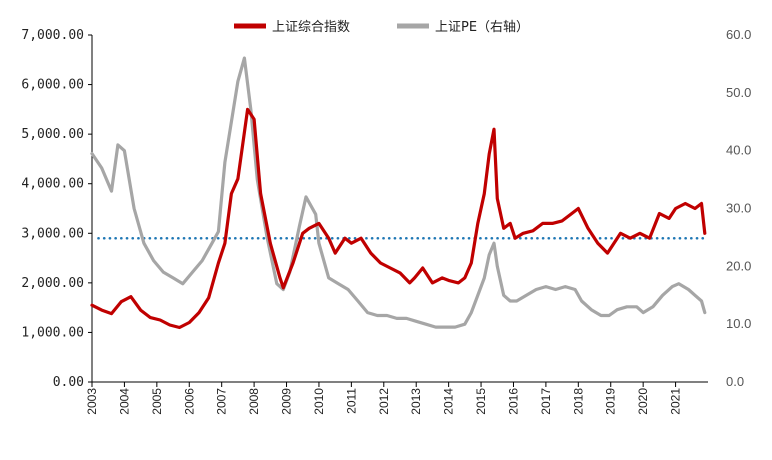 This screenshot has height=460, width=772. What do you see at coordinates (319, 401) in the screenshot?
I see `x-tick-label: 2010` at bounding box center [319, 401].